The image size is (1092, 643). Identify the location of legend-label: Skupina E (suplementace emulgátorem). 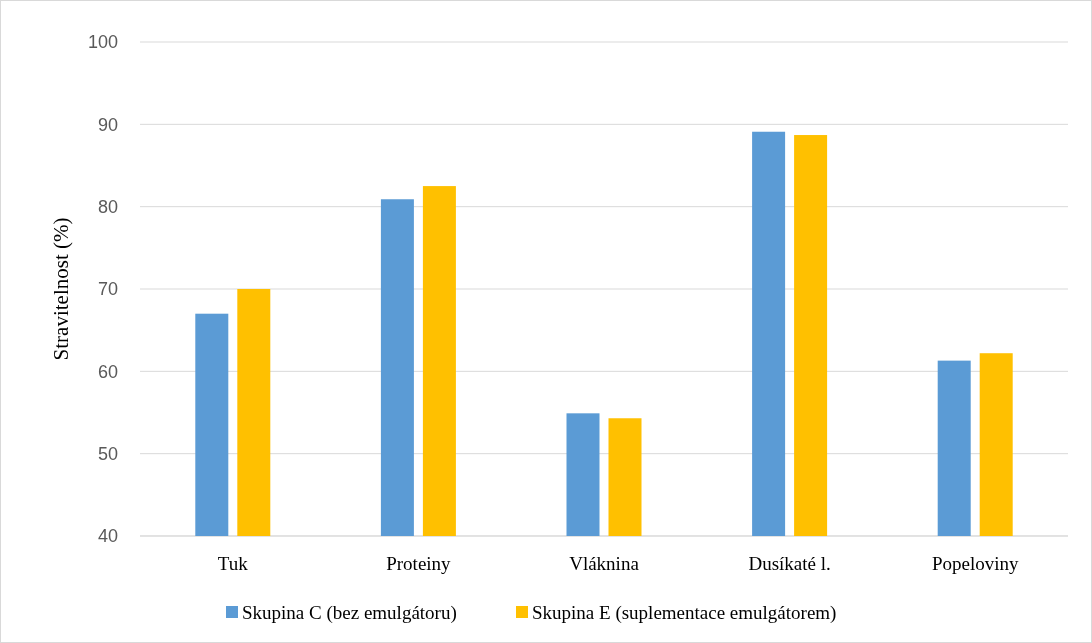
(684, 612).